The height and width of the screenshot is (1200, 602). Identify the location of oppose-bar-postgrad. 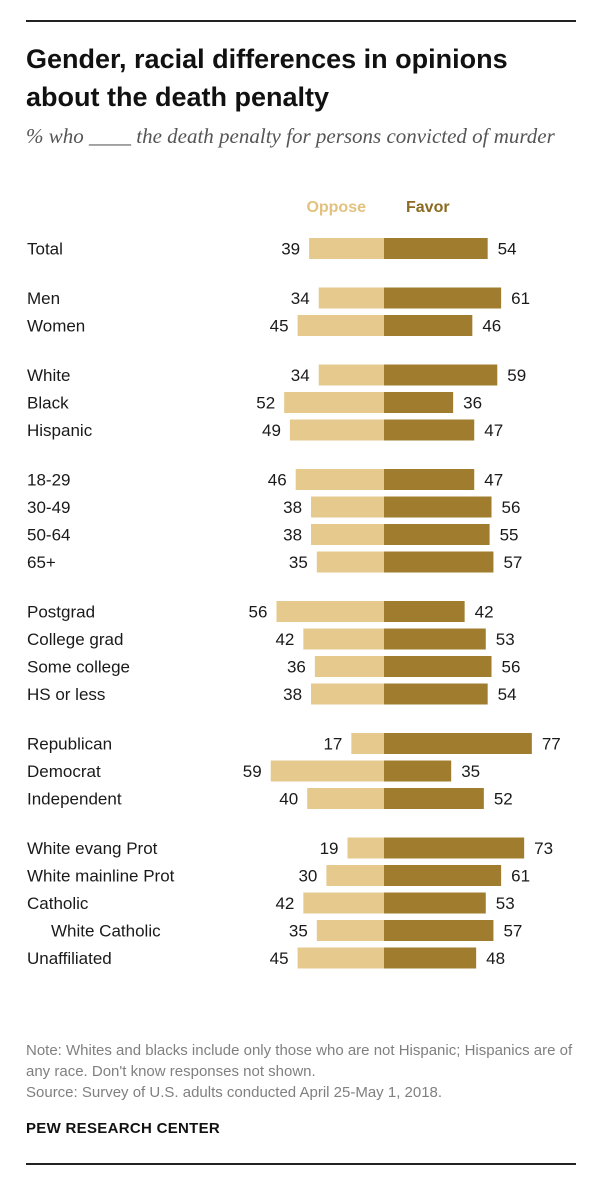
(330, 611).